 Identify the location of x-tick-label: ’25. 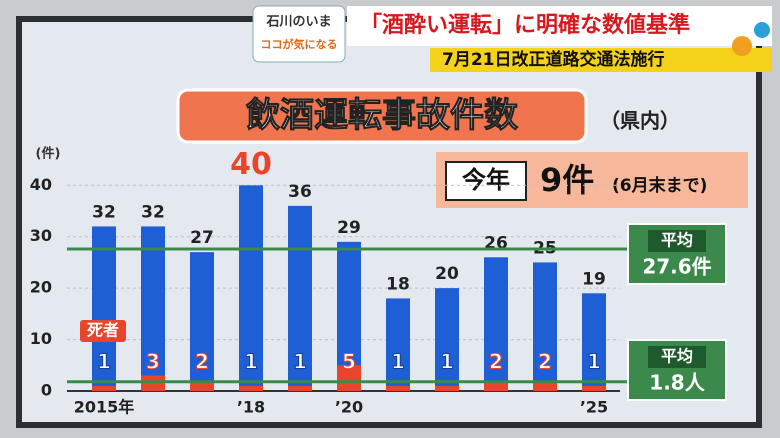
(594, 407).